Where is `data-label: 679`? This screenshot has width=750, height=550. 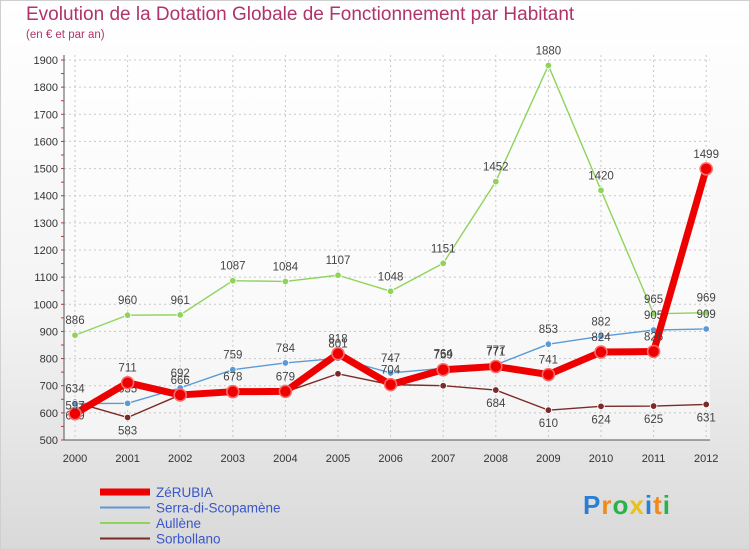
data-label: 679 is located at coordinates (285, 377).